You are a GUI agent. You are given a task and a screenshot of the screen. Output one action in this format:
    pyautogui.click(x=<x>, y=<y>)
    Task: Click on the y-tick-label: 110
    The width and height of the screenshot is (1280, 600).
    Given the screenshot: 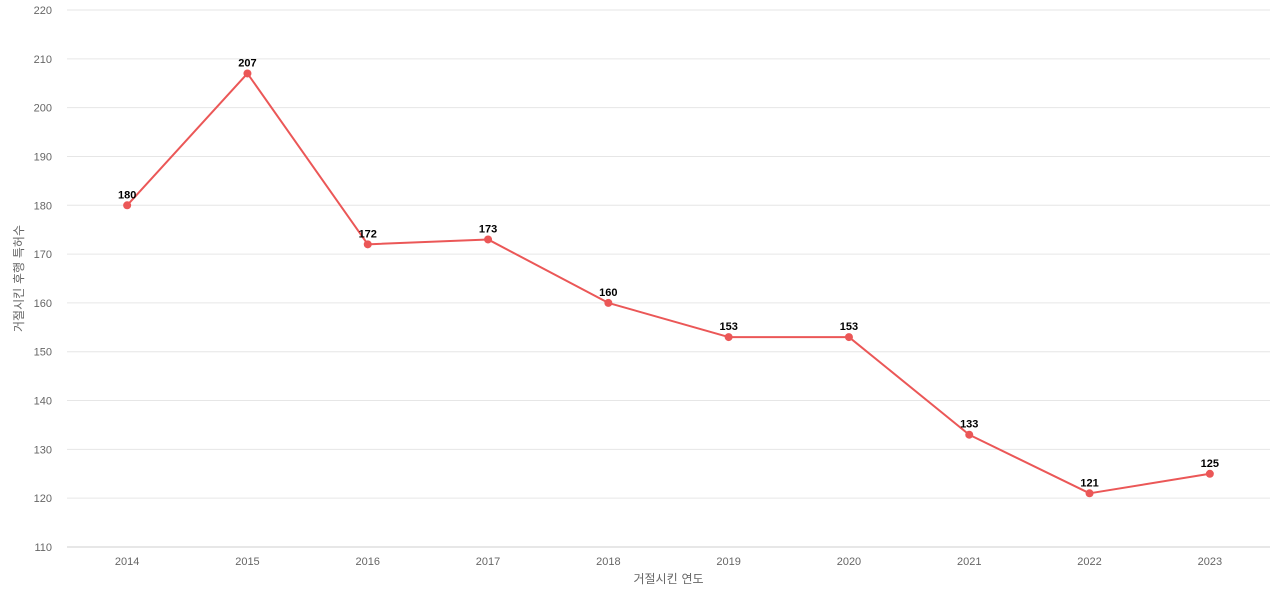 What is the action you would take?
    pyautogui.click(x=43, y=548)
    